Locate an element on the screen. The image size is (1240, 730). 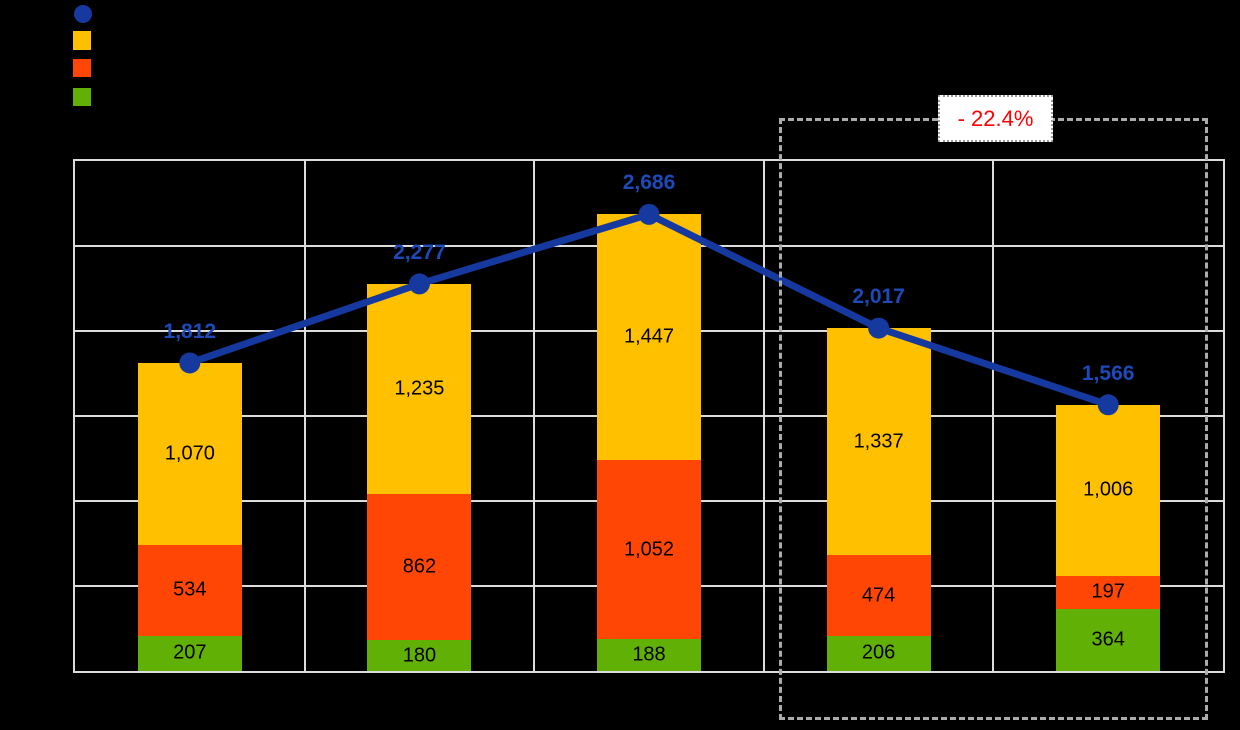
segment-value-label: 1,006 is located at coordinates (1108, 489).